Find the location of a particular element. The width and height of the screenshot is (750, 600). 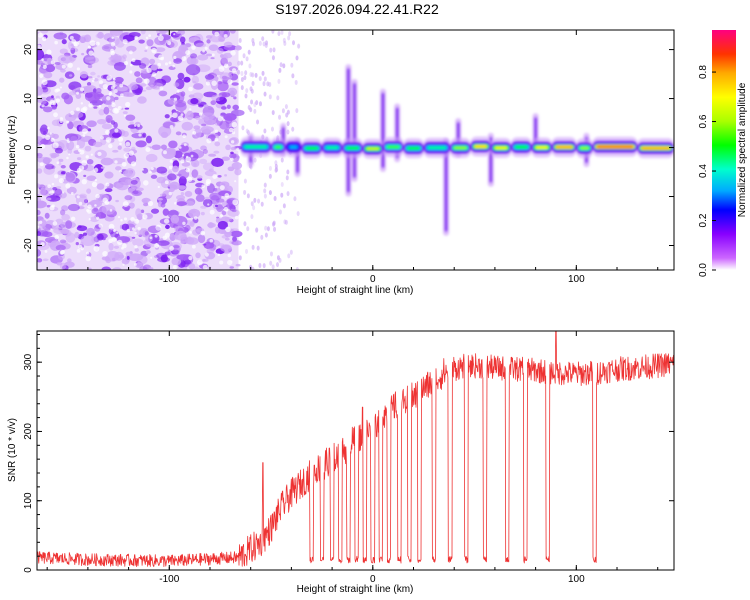

heatmap-ytick-label: 10 is located at coordinates (28, 99).